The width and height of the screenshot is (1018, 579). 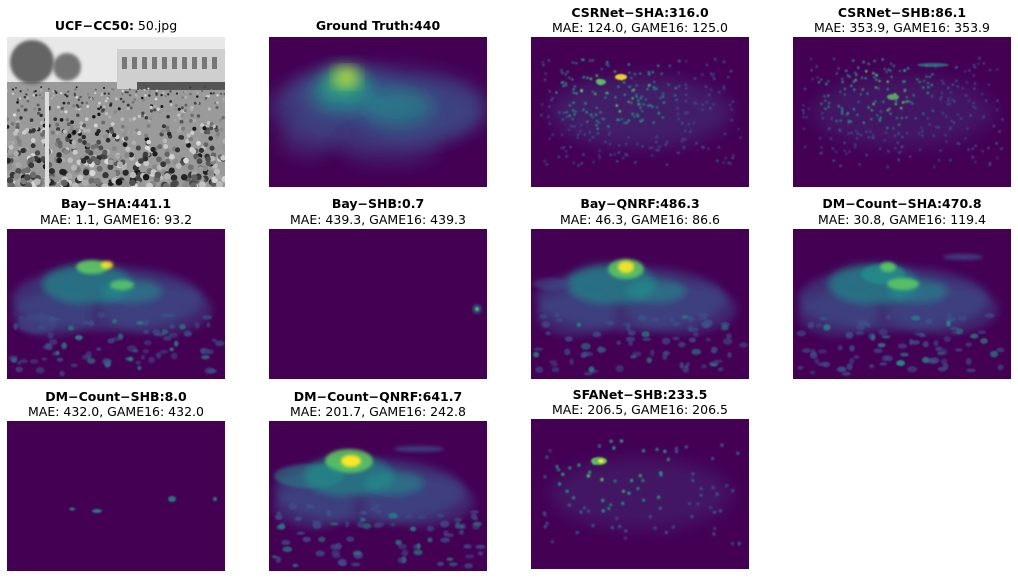 What do you see at coordinates (640, 409) in the screenshot?
I see `panel-metrics: MAE: 206.5, GAME16: 206.5` at bounding box center [640, 409].